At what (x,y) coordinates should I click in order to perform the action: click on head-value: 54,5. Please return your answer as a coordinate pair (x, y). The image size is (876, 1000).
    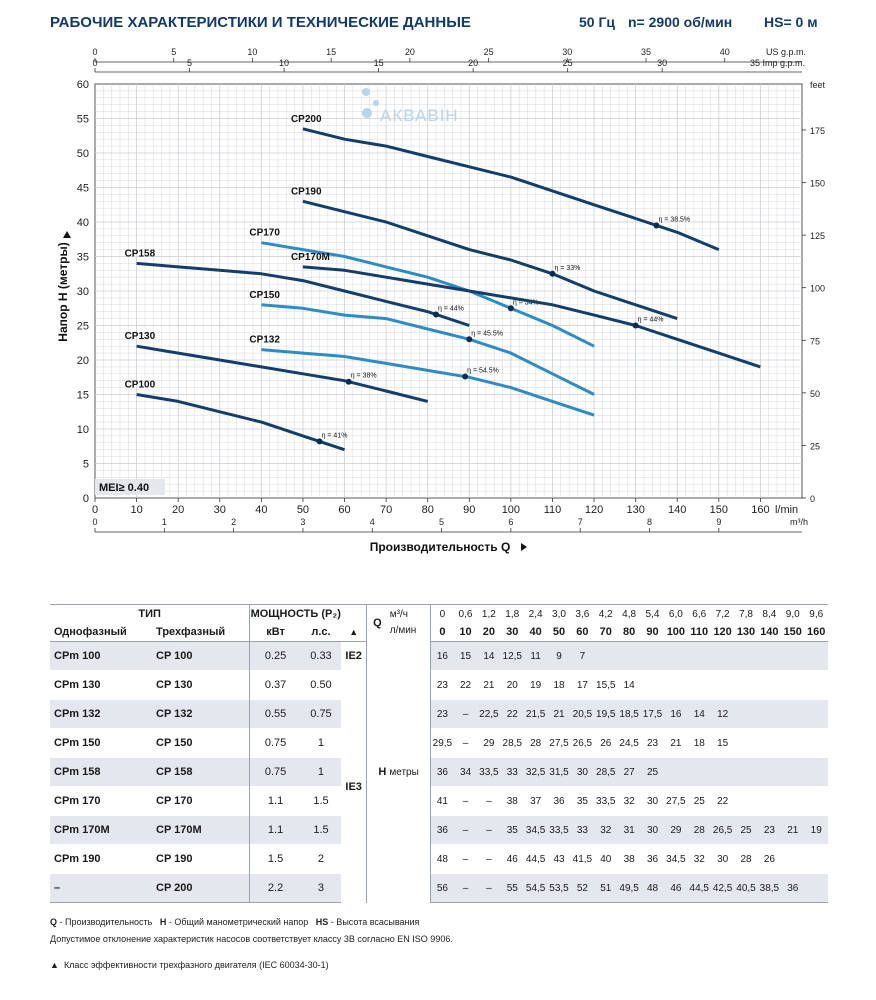
    Looking at the image, I should click on (535, 888).